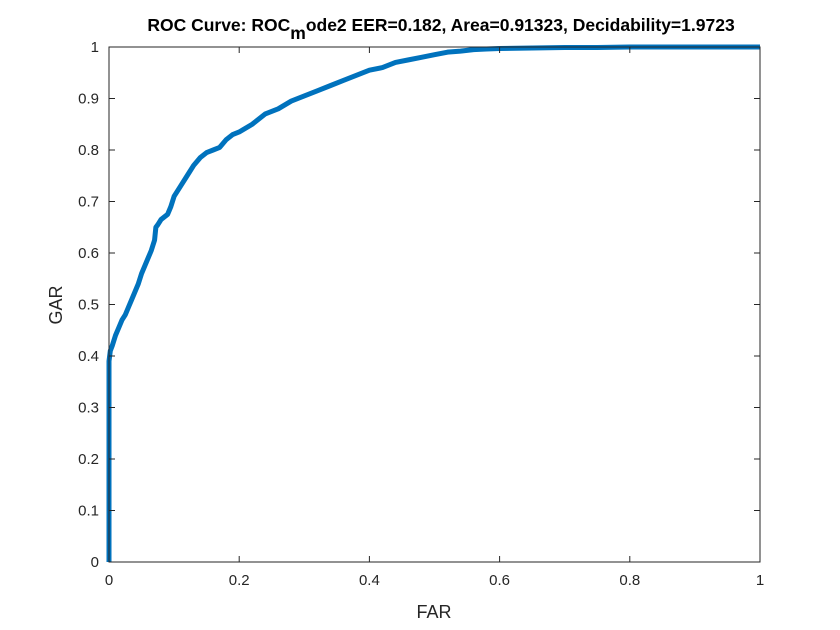 This screenshot has width=840, height=630. What do you see at coordinates (88, 99) in the screenshot?
I see `y-tick-label: 0.9` at bounding box center [88, 99].